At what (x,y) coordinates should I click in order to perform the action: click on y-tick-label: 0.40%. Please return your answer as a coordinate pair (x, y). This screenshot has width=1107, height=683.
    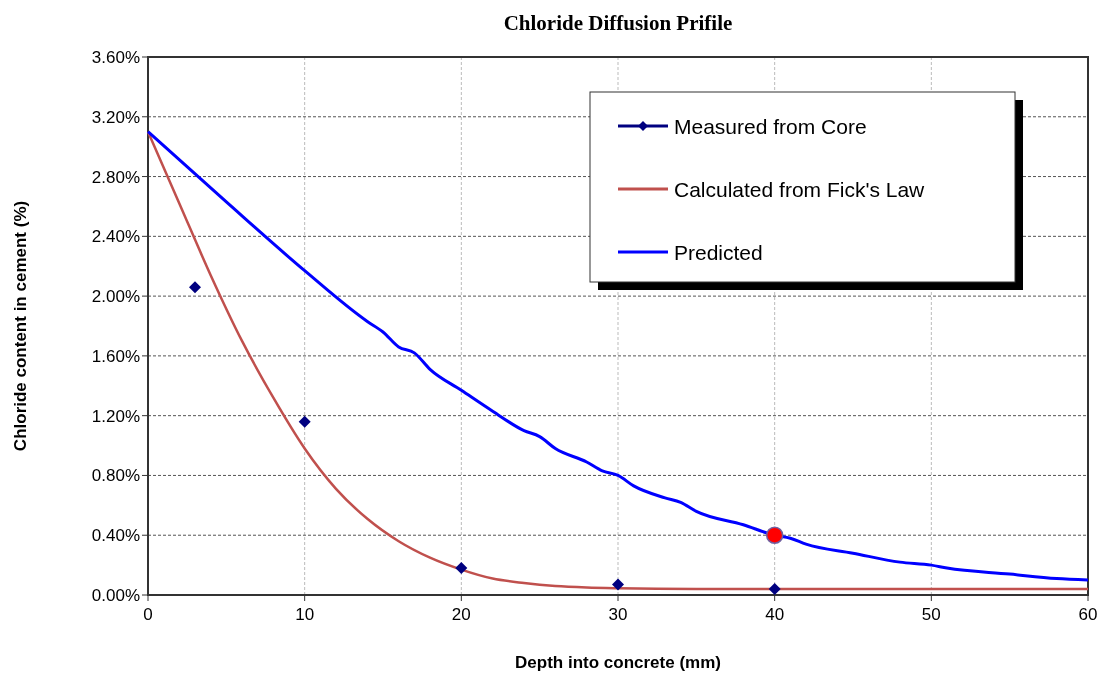
    Looking at the image, I should click on (115, 536).